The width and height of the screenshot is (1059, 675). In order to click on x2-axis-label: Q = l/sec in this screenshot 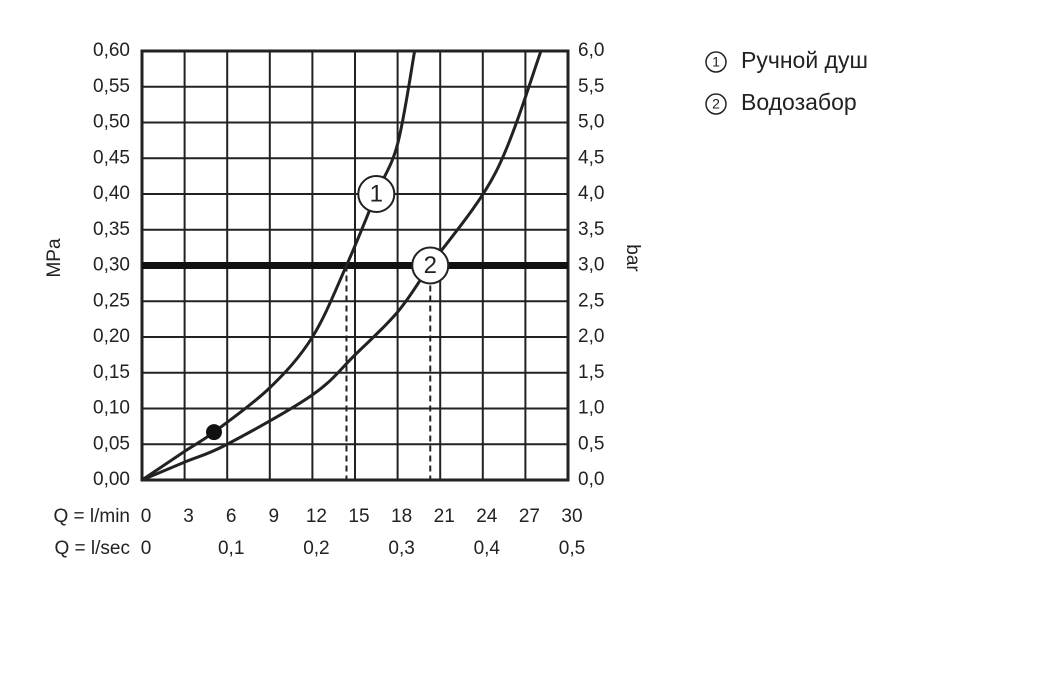, I will do `click(93, 548)`.